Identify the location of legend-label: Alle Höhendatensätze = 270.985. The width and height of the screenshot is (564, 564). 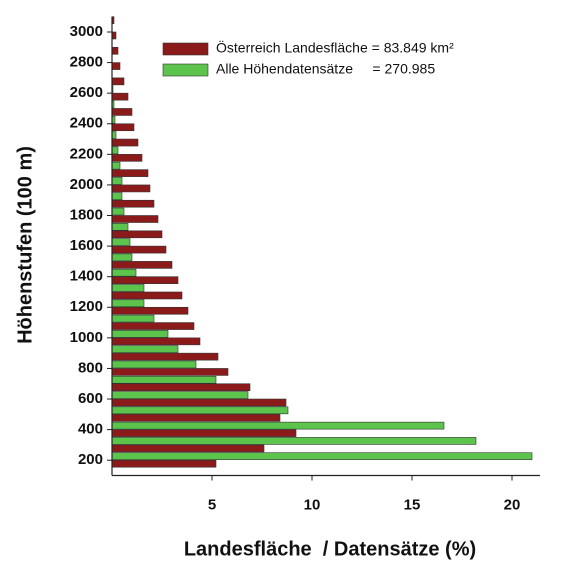
(325, 69).